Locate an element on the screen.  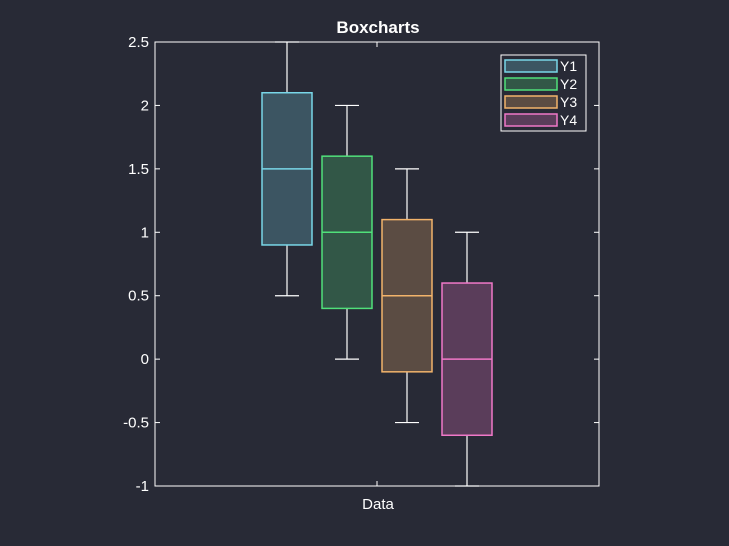
box-y3 is located at coordinates (407, 296).